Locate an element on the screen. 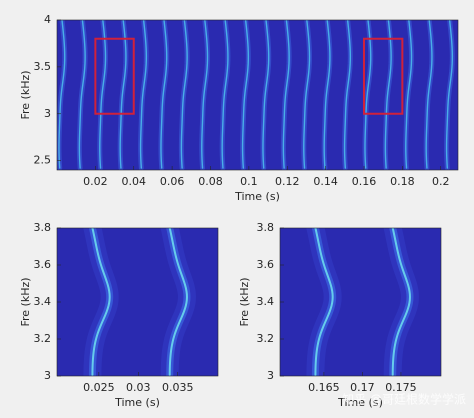  x-tick-label: 0.175 is located at coordinates (401, 387).